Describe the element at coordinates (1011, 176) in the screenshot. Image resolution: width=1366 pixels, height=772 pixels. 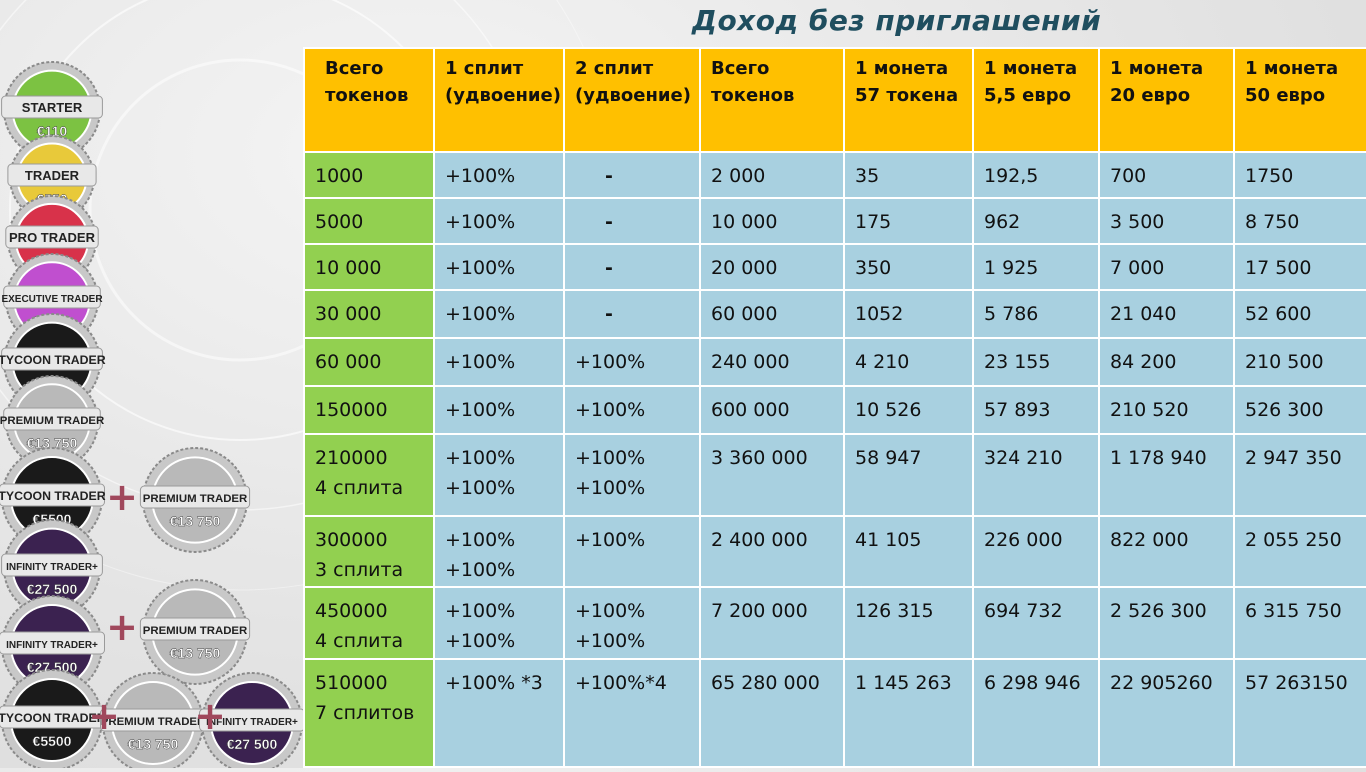
I see `cell-text: 192,5` at that location.